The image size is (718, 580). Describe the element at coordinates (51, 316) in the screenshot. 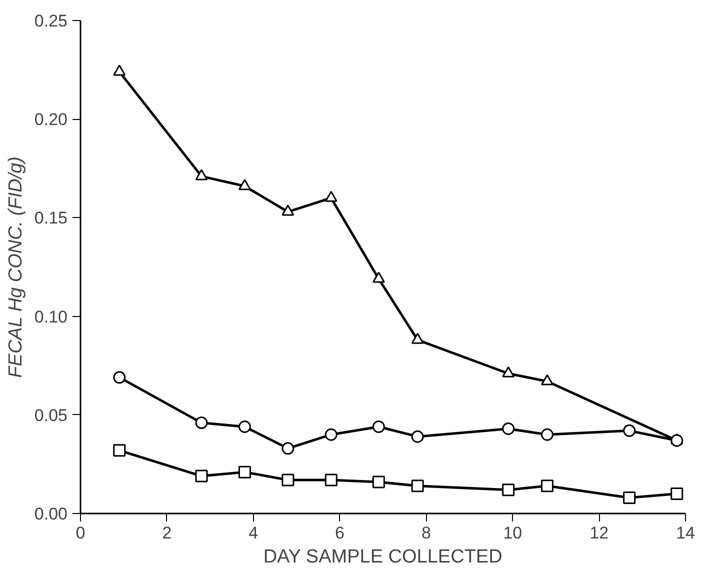

I see `y-tick-label: 0.10` at that location.